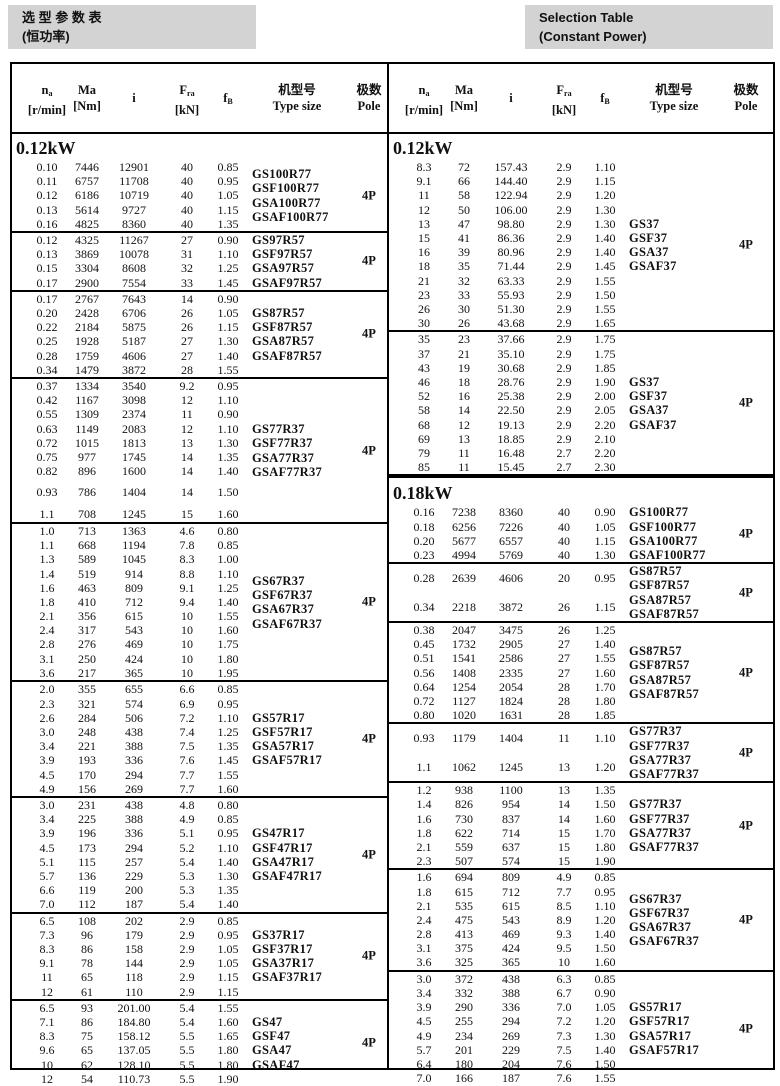 The height and width of the screenshot is (1086, 780). Describe the element at coordinates (283, 609) in the screenshot. I see `type-size: GSA67R37` at that location.